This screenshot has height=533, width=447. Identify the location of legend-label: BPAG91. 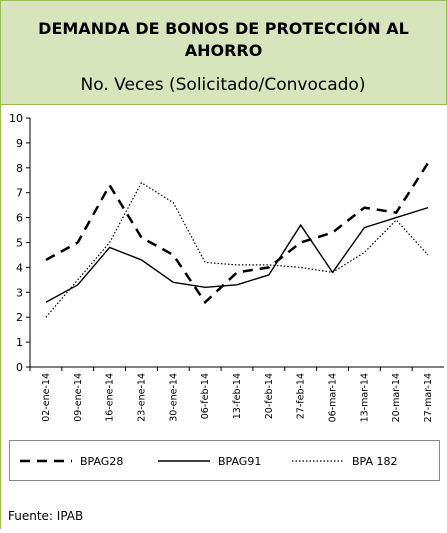
(239, 461).